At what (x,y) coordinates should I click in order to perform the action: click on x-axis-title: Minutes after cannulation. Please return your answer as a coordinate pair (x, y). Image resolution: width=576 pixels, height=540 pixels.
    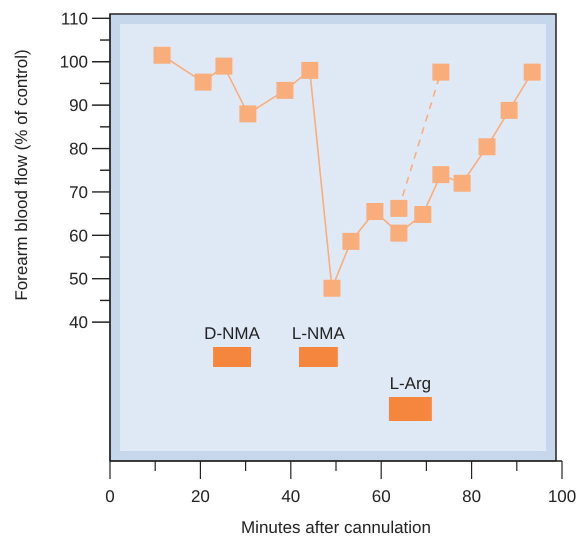
    Looking at the image, I should click on (336, 527).